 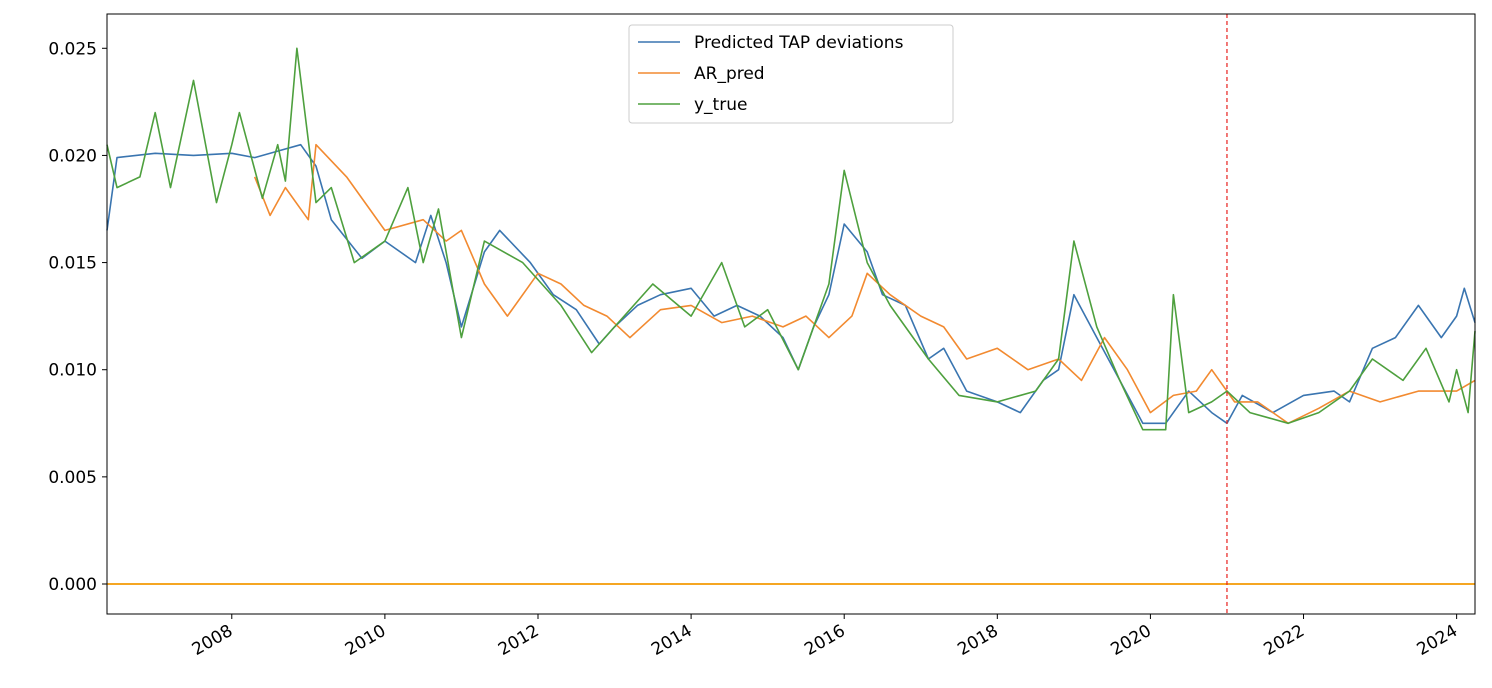 What do you see at coordinates (1130, 640) in the screenshot?
I see `x-tick-label: 2020` at bounding box center [1130, 640].